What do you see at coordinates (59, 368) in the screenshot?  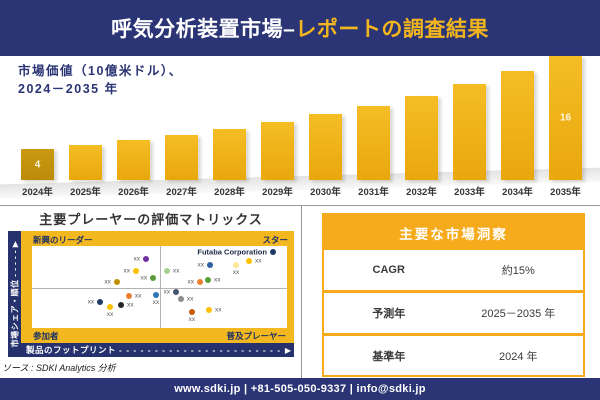 I see `source-note: ソース : SDKI Analytics 分析` at bounding box center [59, 368].